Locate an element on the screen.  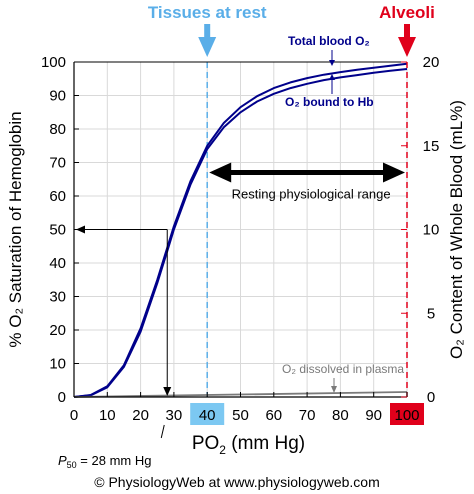
x-tick-label: 10 is located at coordinates (107, 415).